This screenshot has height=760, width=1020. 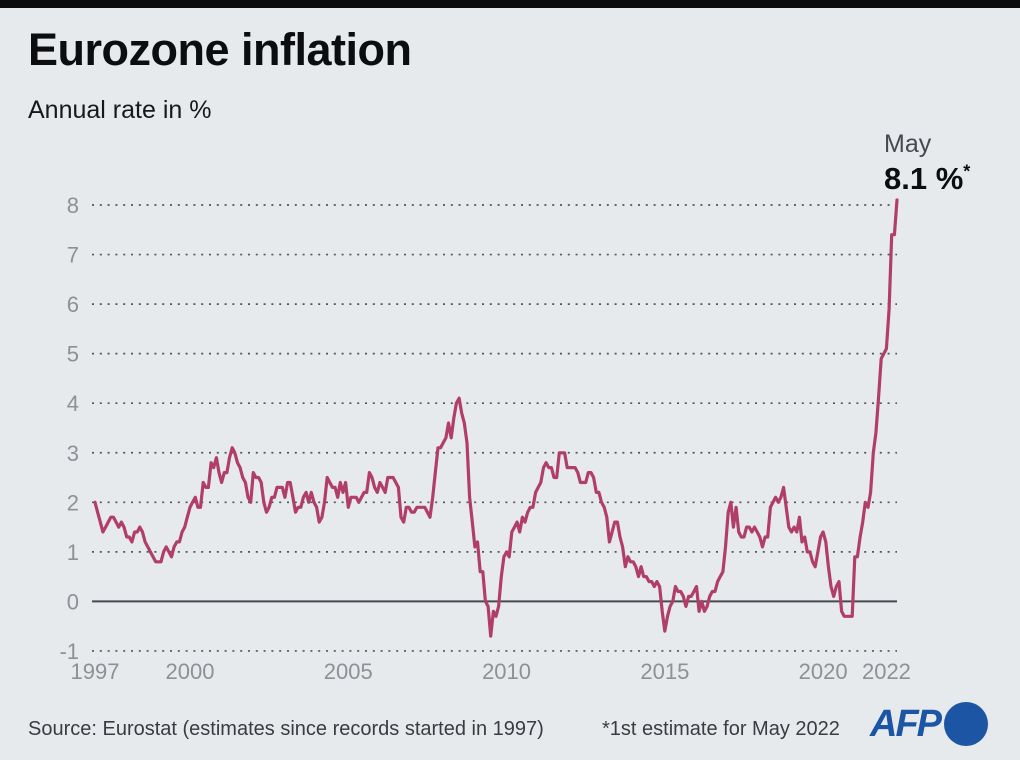 What do you see at coordinates (73, 453) in the screenshot?
I see `y-tick-label: 3` at bounding box center [73, 453].